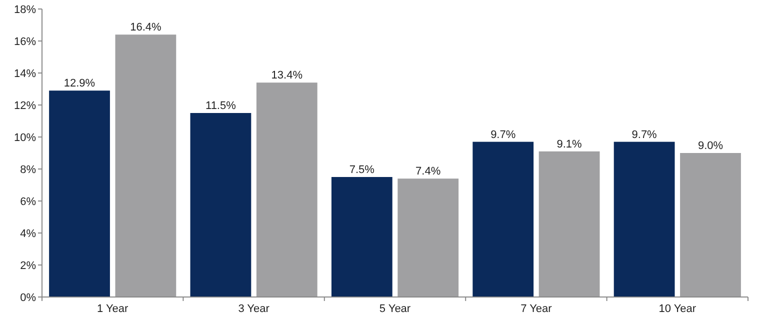  I want to click on x-tick-label: 3 Year, so click(254, 309).